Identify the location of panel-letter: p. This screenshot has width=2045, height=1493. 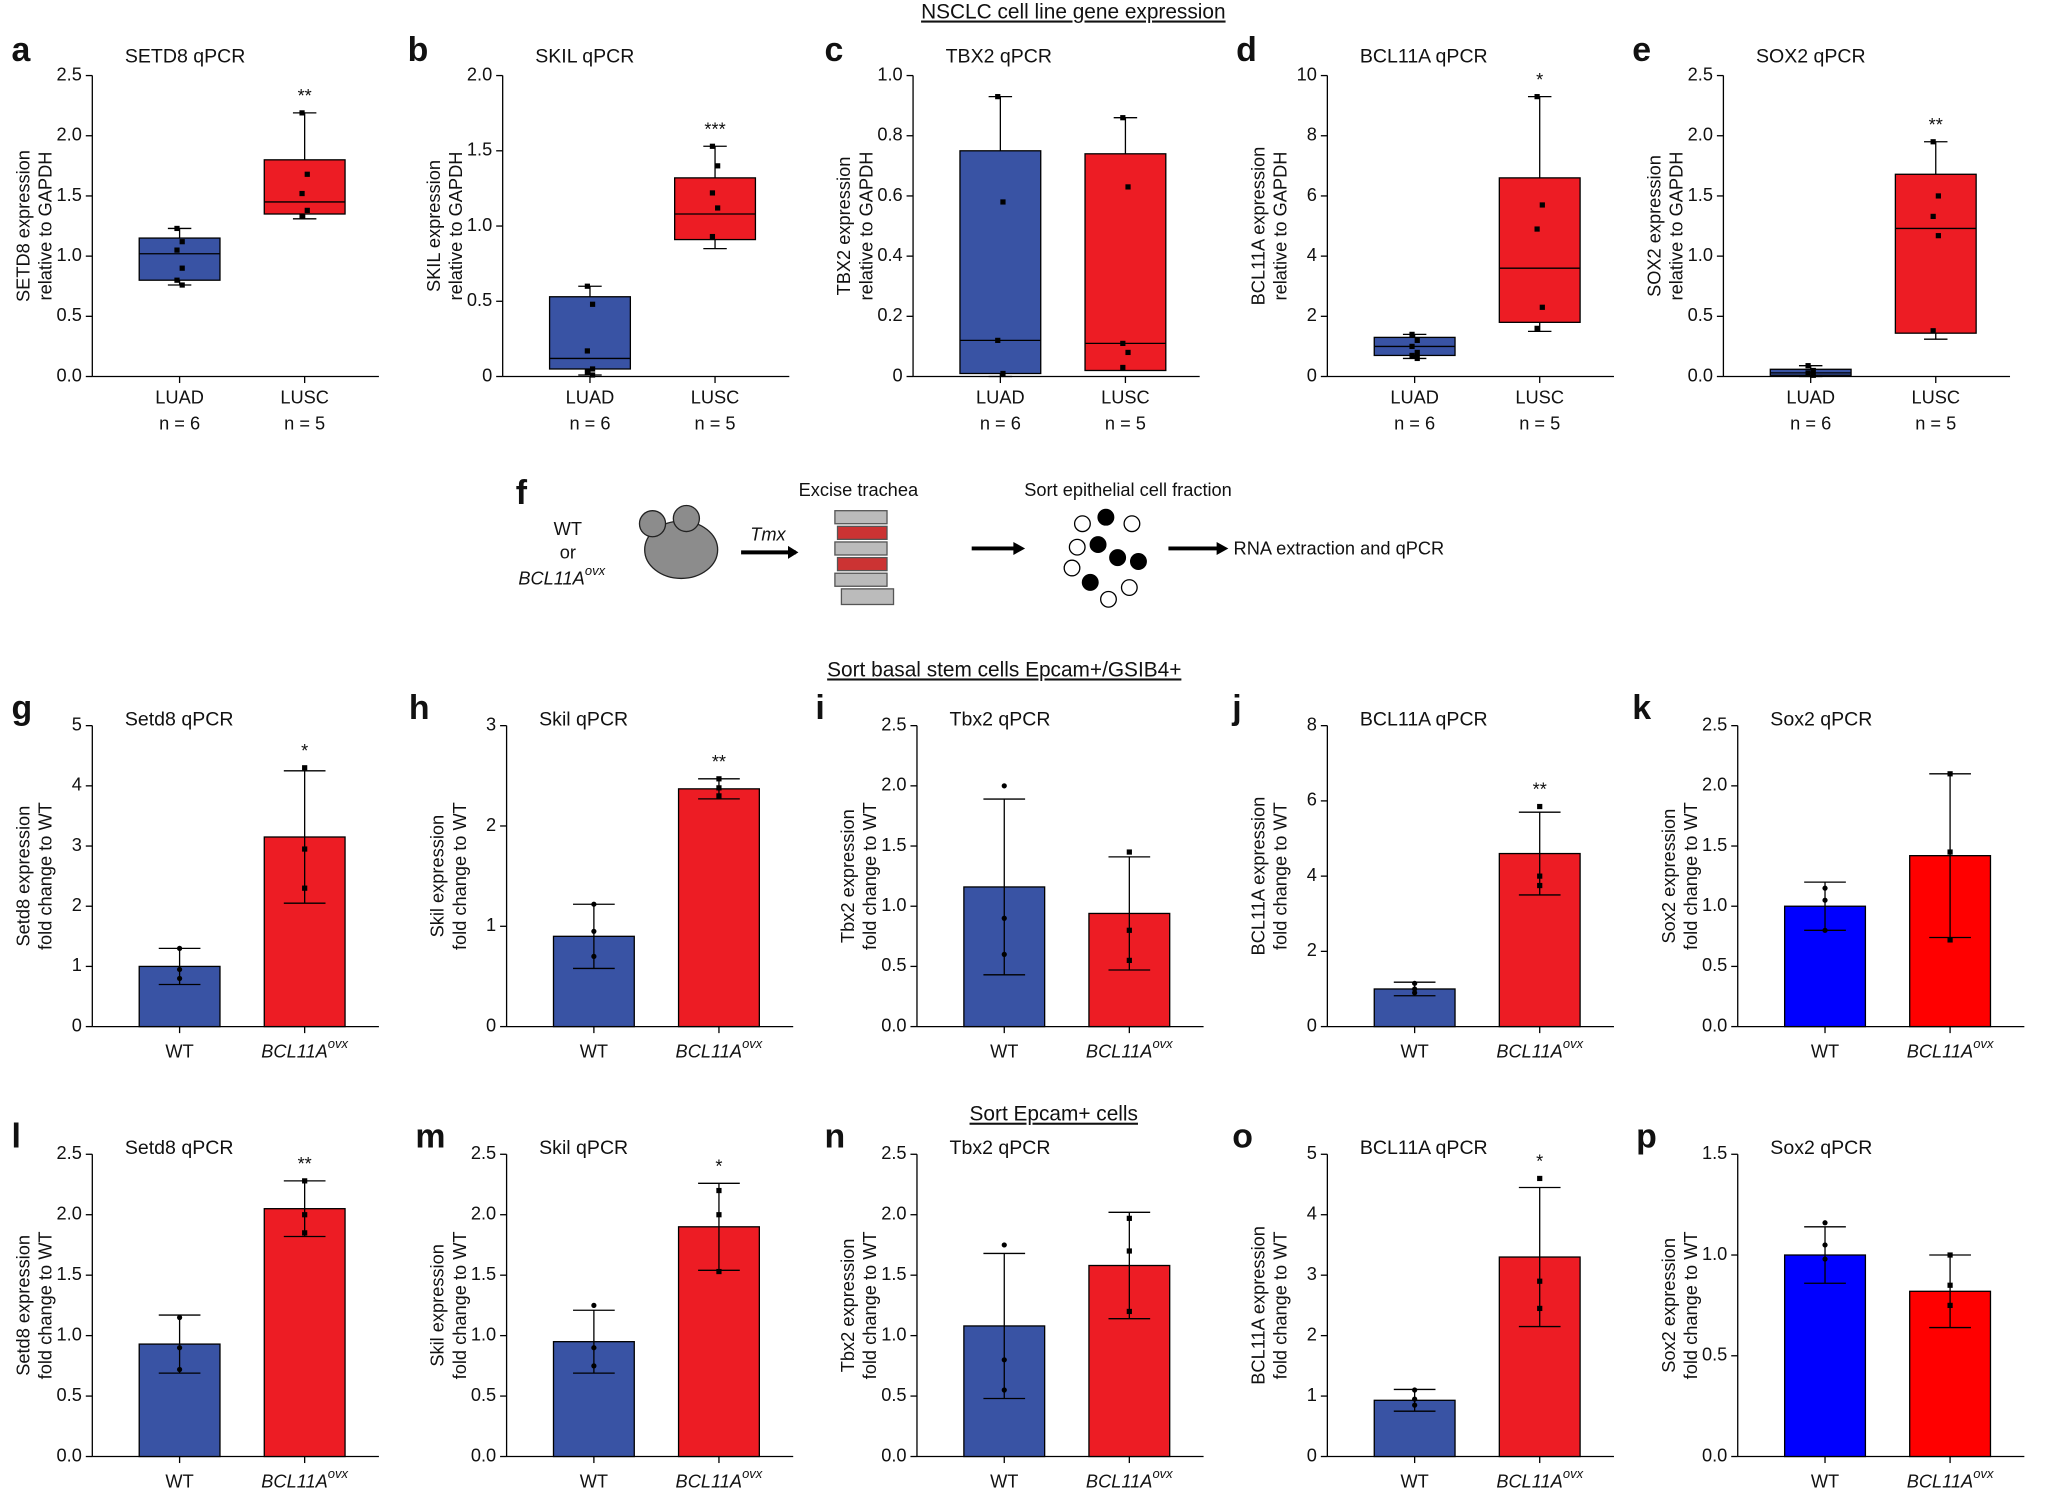
(1646, 1137).